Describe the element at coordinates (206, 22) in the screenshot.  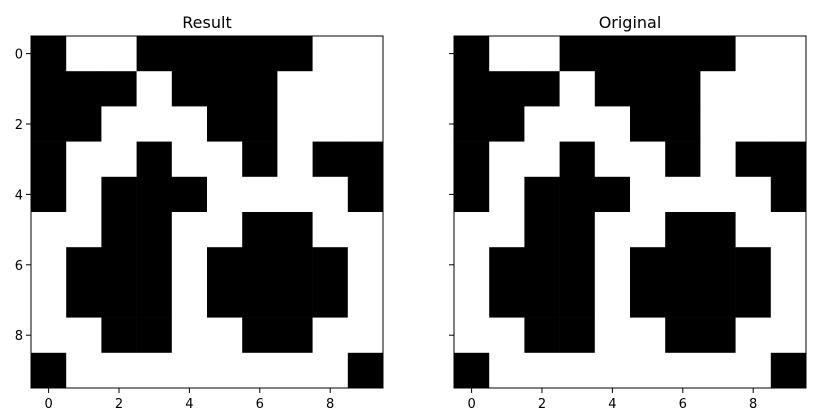
I see `result-title: Result` at that location.